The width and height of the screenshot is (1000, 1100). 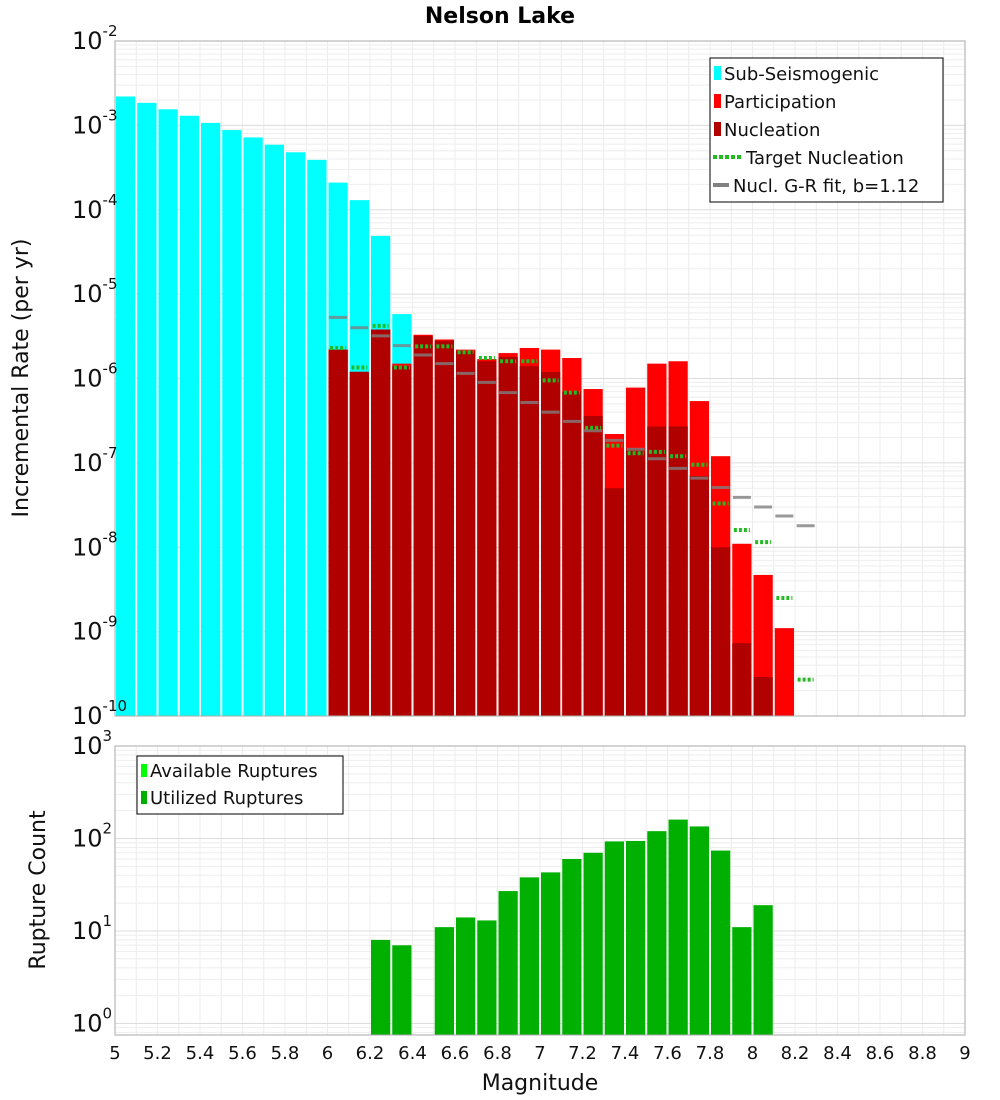 I want to click on bottom-y-tick-label: 10², so click(x=92, y=835).